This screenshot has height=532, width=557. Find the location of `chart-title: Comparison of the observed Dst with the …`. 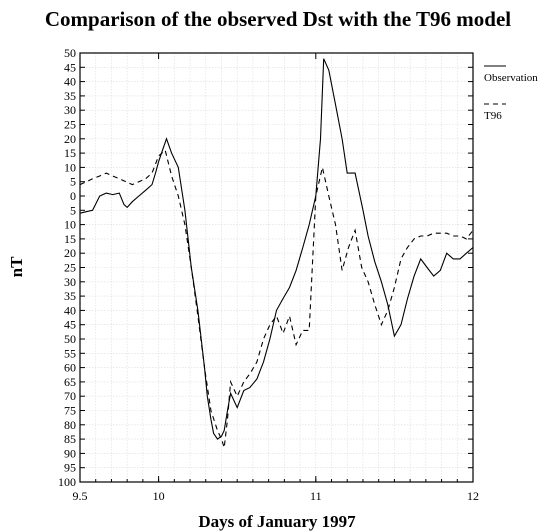

chart-title: Comparison of the observed Dst with the … is located at coordinates (278, 19).